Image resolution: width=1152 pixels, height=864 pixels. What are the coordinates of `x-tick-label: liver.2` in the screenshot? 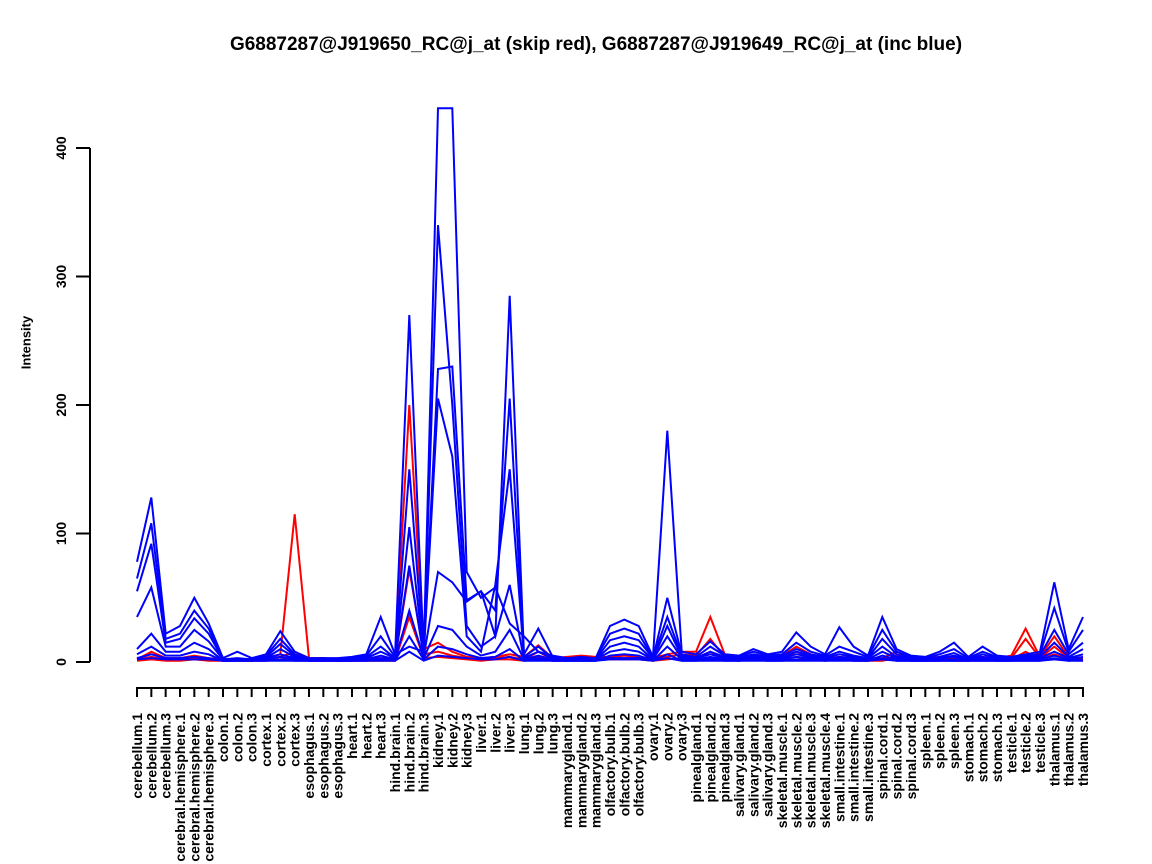 It's located at (495, 733).